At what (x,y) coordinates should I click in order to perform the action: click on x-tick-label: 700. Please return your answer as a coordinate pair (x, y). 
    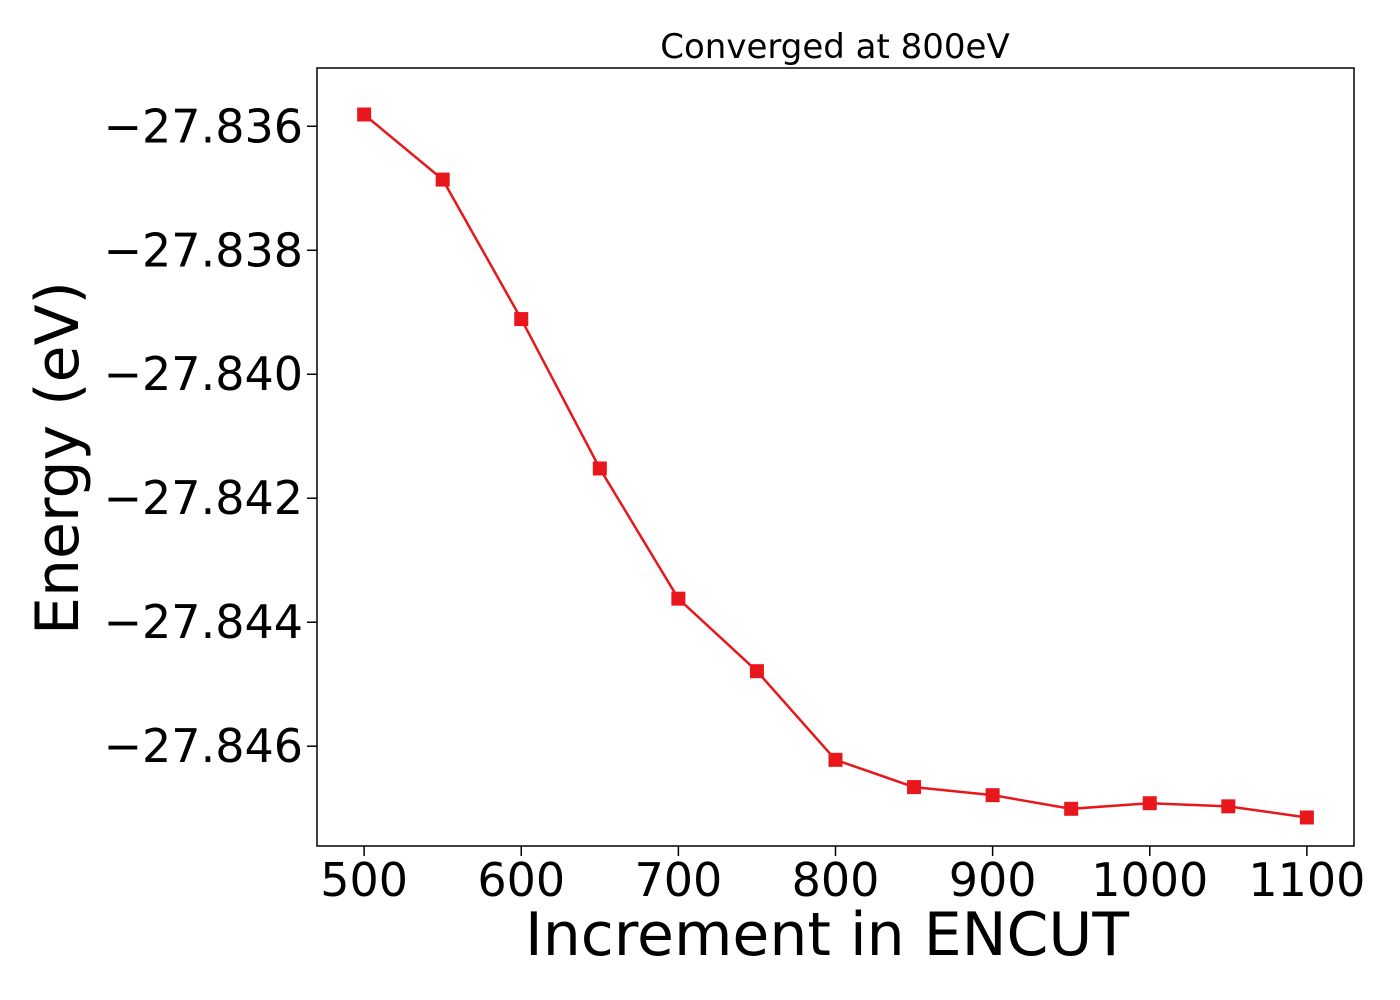
    Looking at the image, I should click on (678, 880).